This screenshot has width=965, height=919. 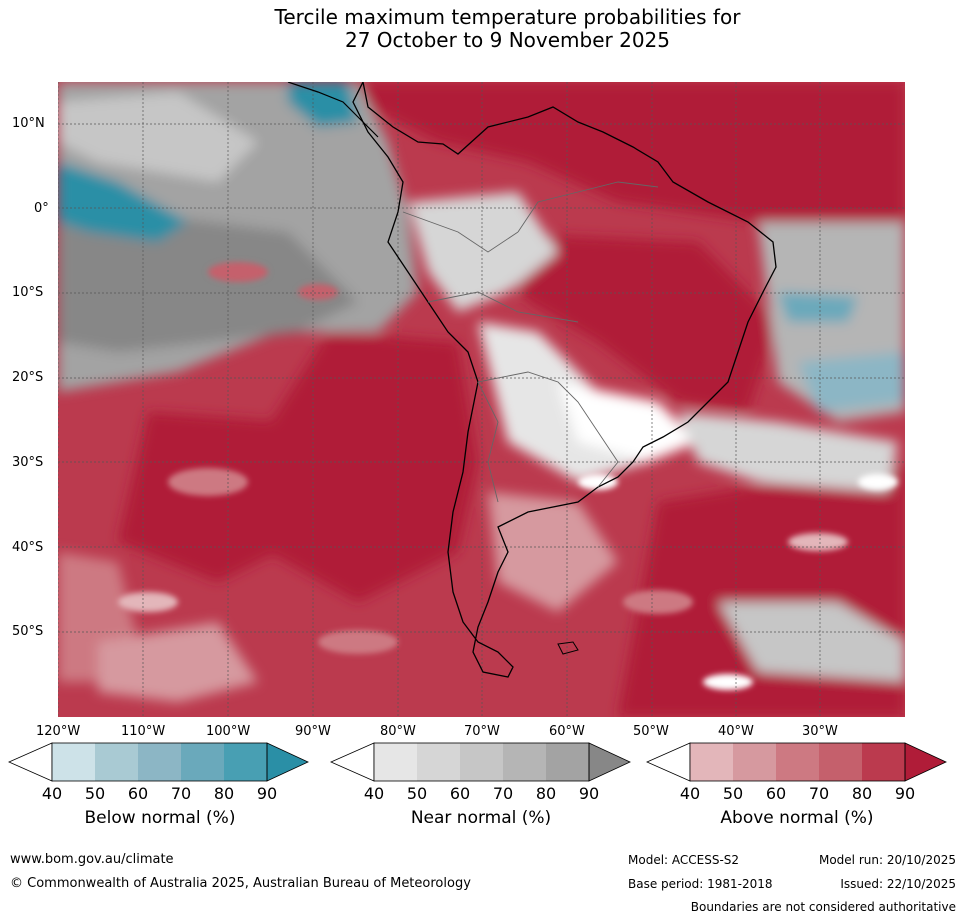 What do you see at coordinates (568, 648) in the screenshot?
I see `falkland-islands` at bounding box center [568, 648].